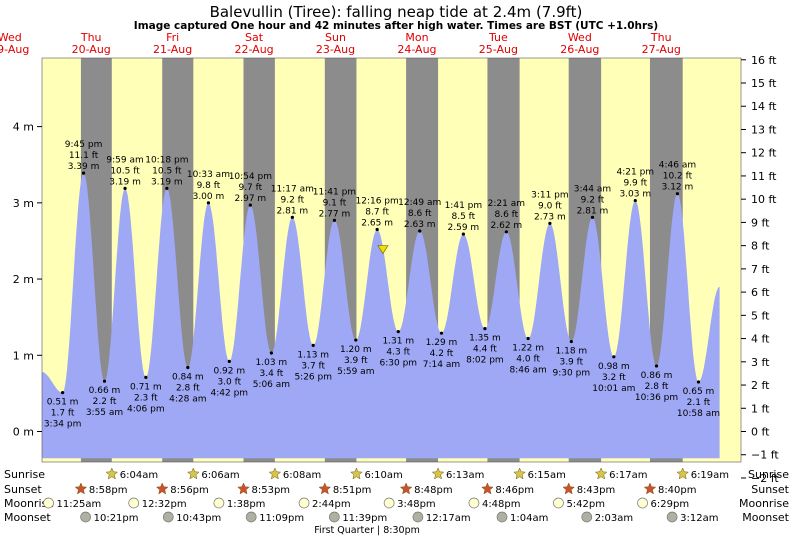  I want to click on sunrise-time: 6:10am, so click(383, 475).